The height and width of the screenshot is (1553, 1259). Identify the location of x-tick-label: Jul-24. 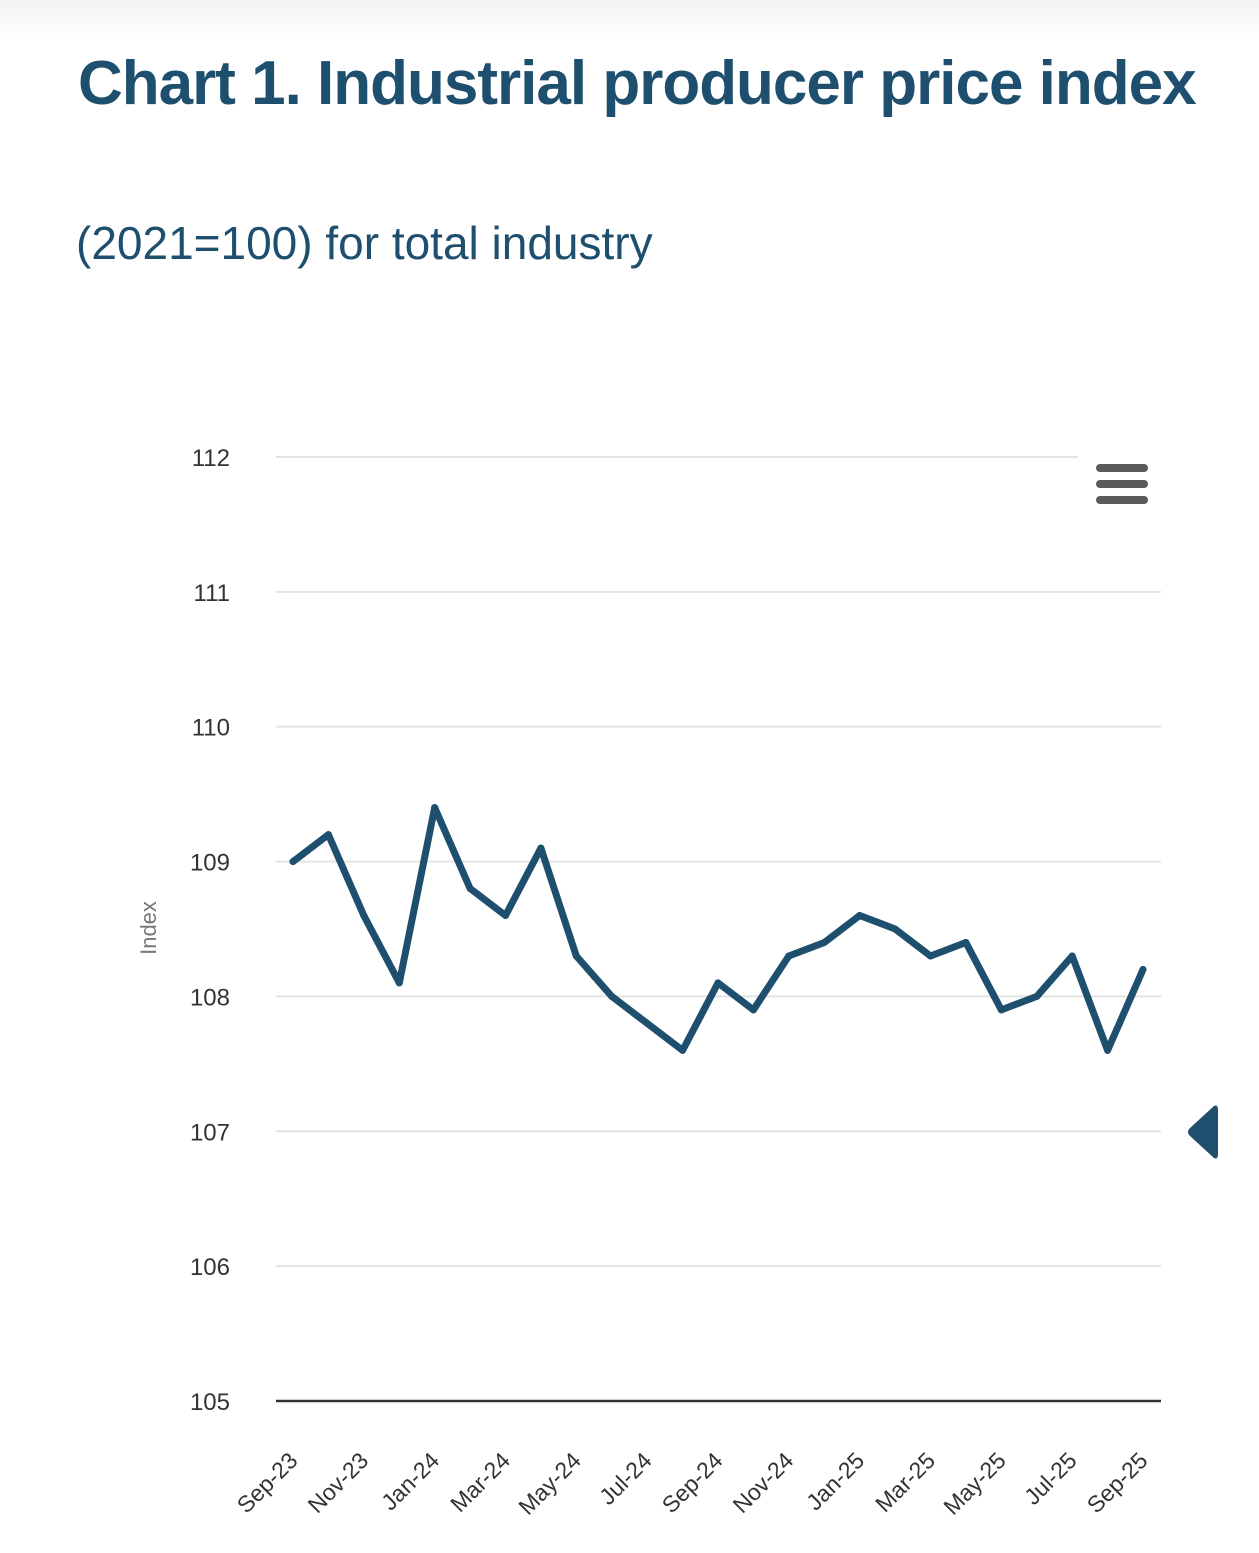
(625, 1478).